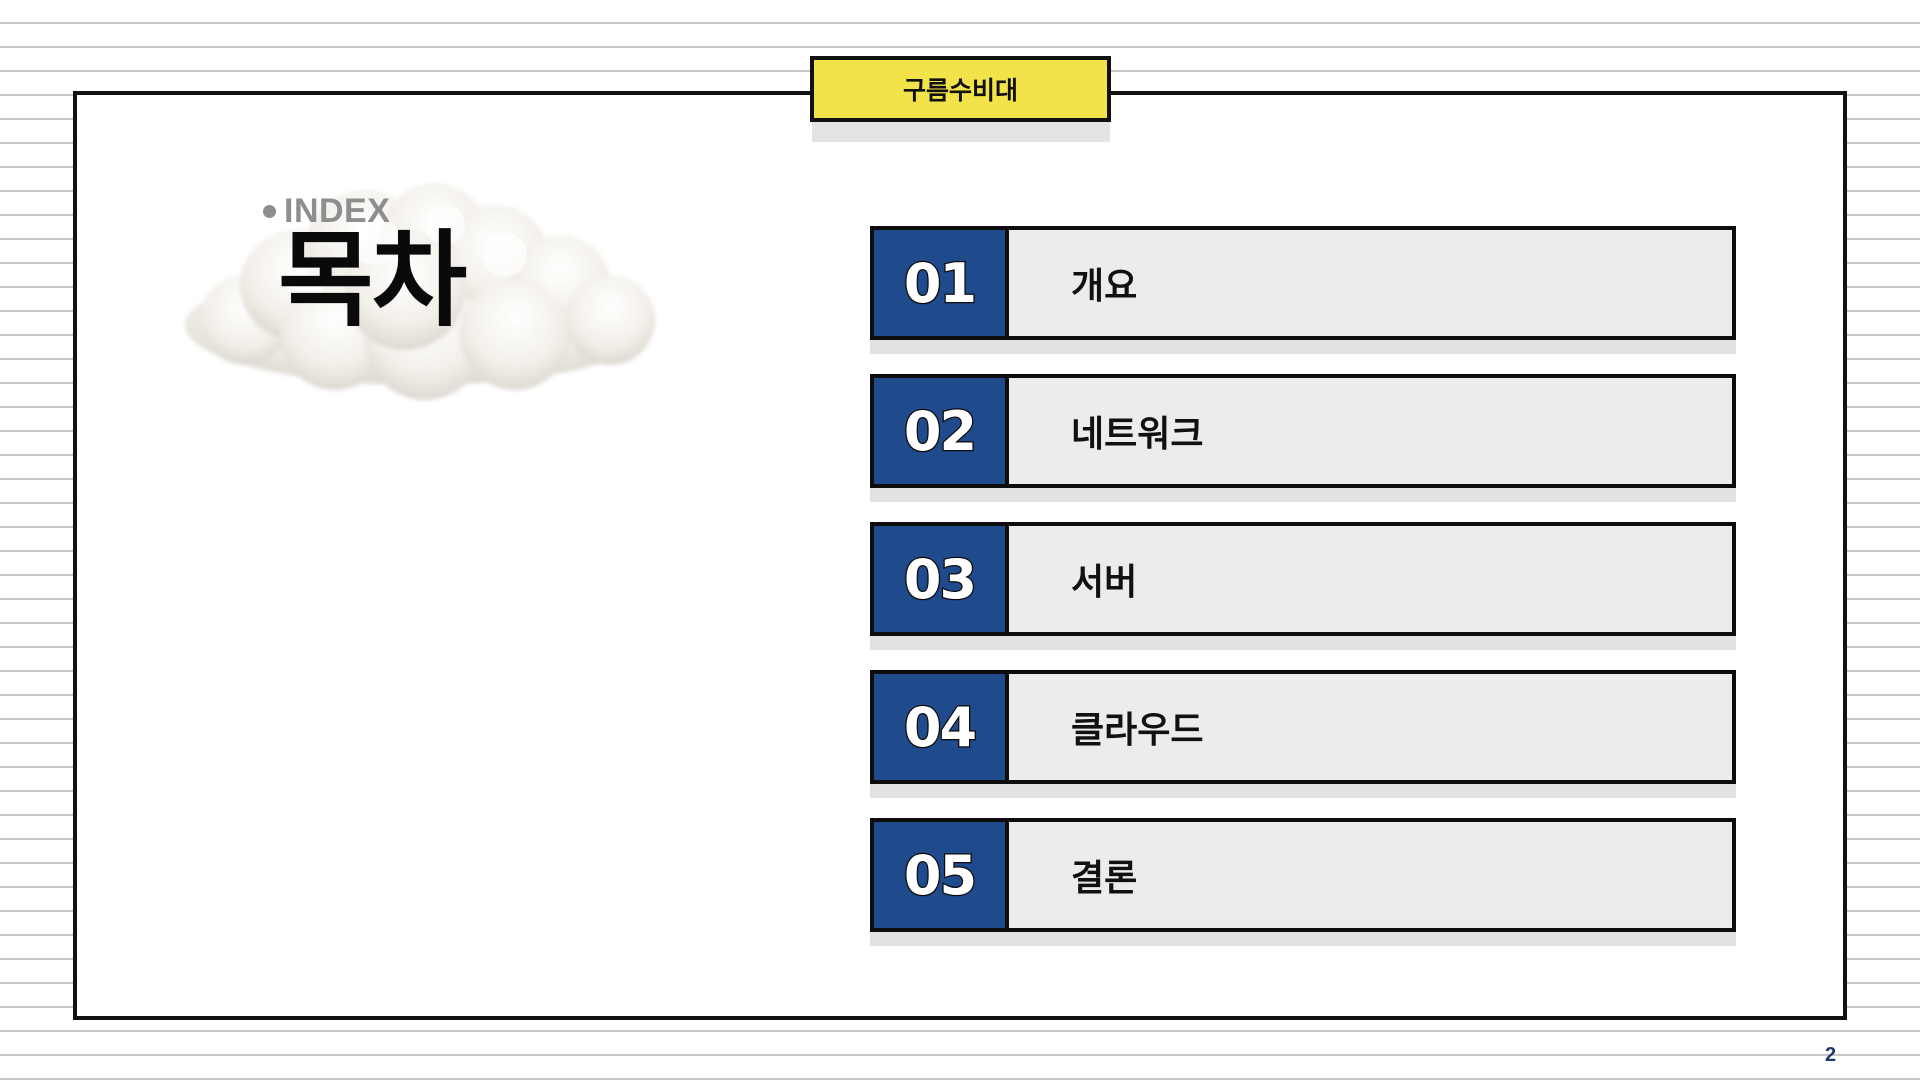 The image size is (1920, 1080). What do you see at coordinates (941, 579) in the screenshot?
I see `toc-item-number: 03` at bounding box center [941, 579].